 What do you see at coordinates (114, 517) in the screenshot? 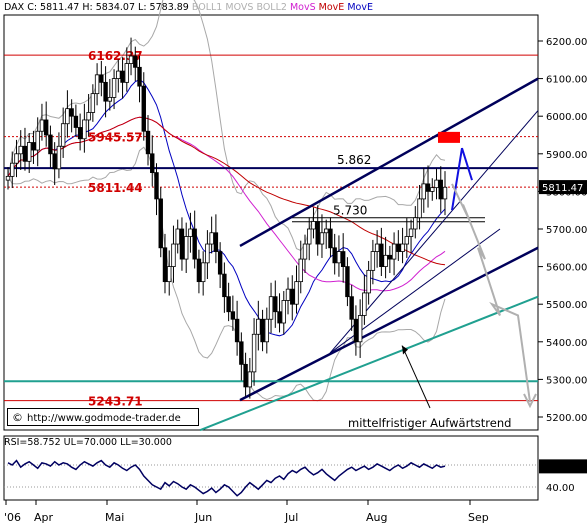
I see `x-tick-label: Mai` at bounding box center [114, 517].